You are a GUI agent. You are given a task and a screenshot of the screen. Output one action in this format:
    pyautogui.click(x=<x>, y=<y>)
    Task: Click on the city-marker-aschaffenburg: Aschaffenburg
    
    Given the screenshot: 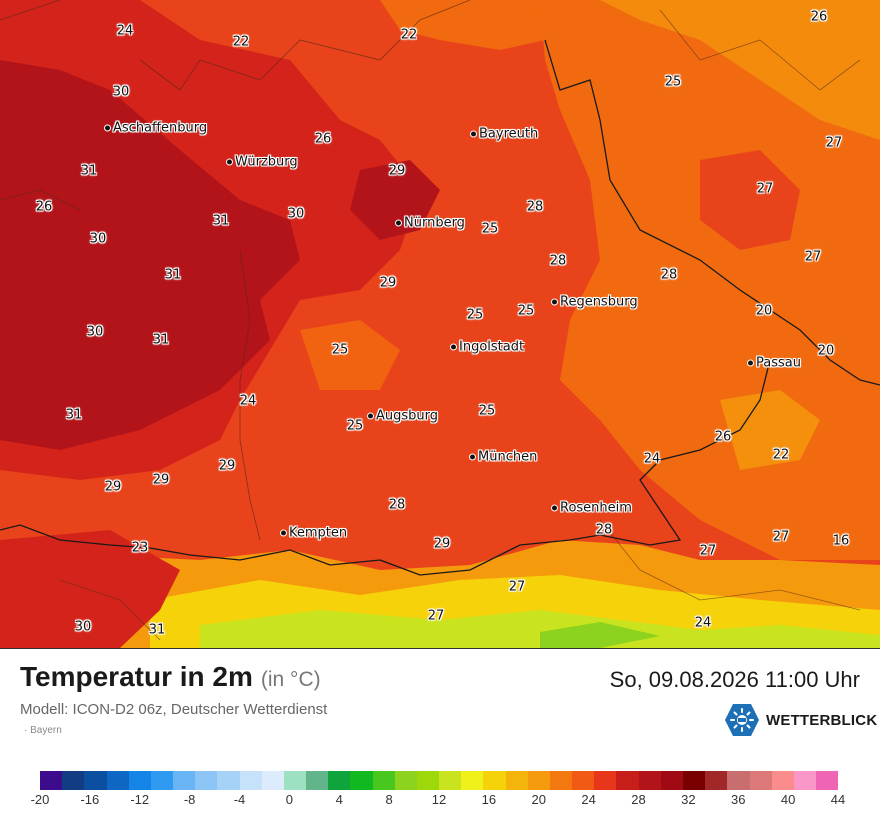 What is the action you would take?
    pyautogui.click(x=155, y=128)
    